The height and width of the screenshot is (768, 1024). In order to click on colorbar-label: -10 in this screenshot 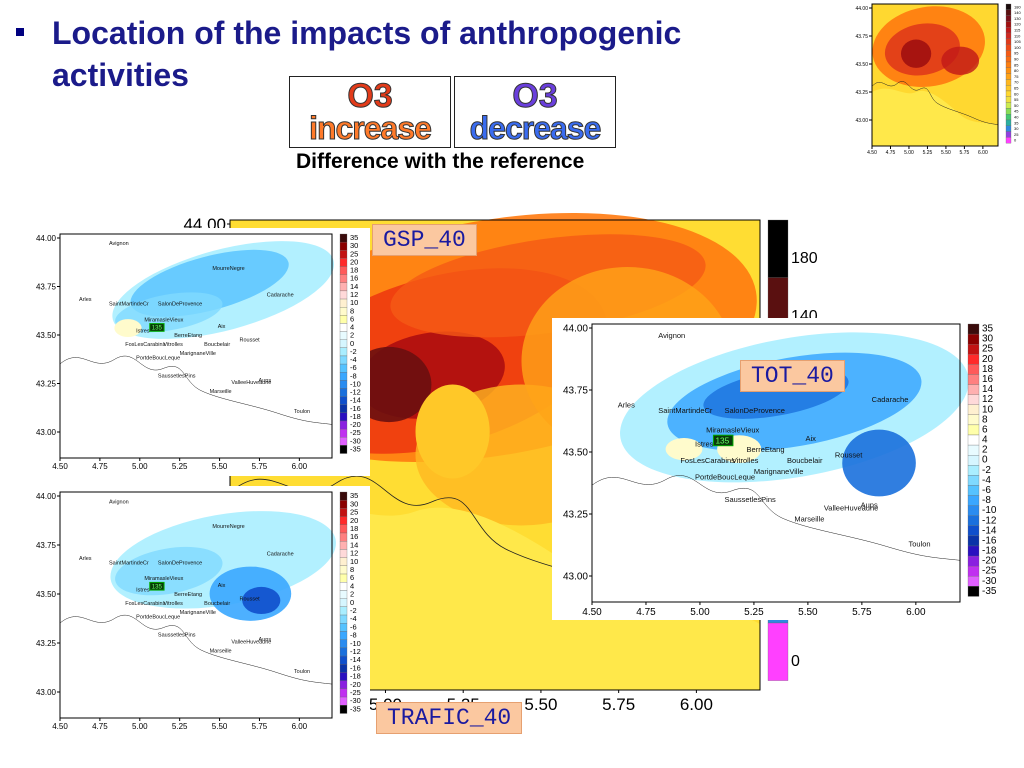, I will do `click(355, 643)`.